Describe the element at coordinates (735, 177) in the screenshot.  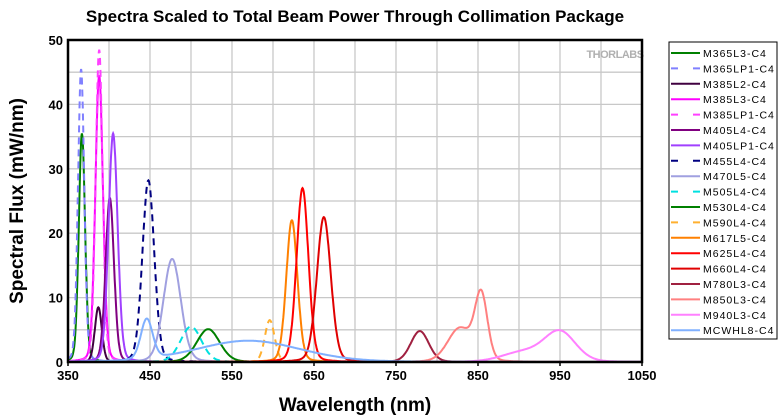
I see `legend-label: M470L5-C4` at that location.